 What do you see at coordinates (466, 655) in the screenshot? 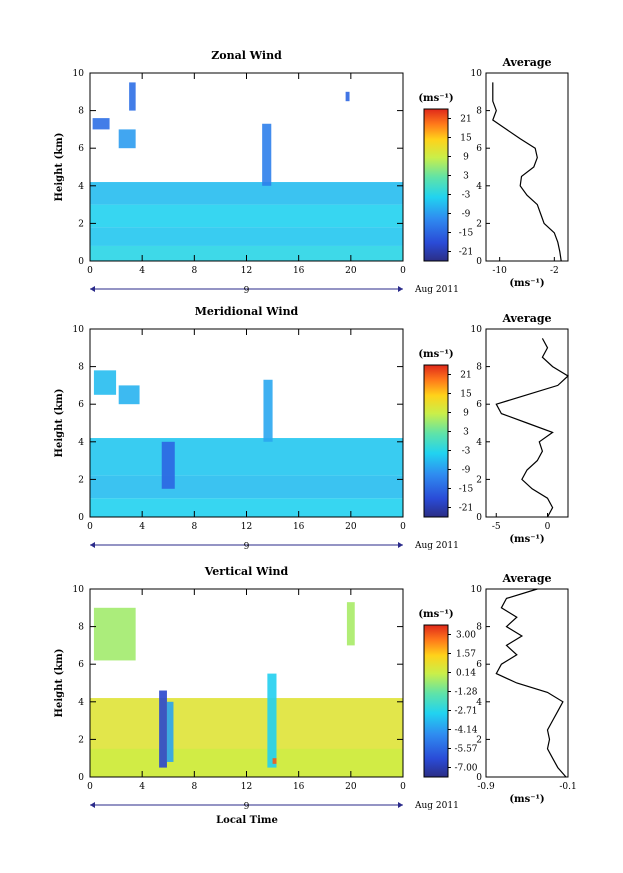
I see `colorbar-tick-label: 1.57` at bounding box center [466, 655].